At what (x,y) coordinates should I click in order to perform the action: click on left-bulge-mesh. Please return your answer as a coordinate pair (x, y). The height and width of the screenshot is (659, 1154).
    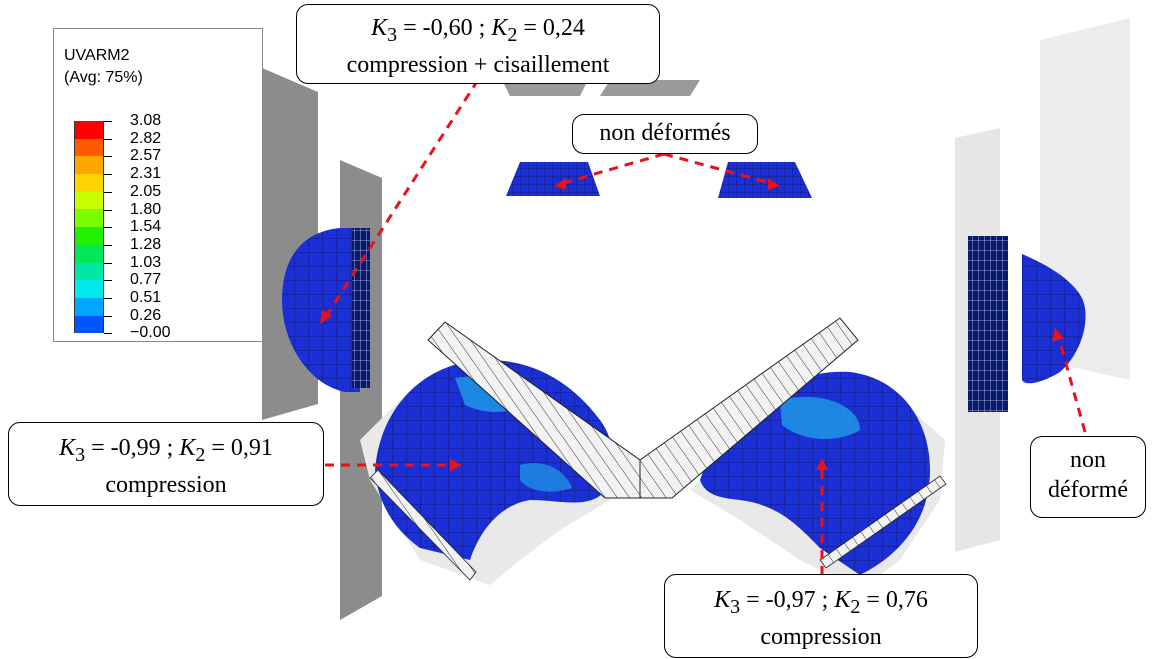
    Looking at the image, I should click on (321, 310).